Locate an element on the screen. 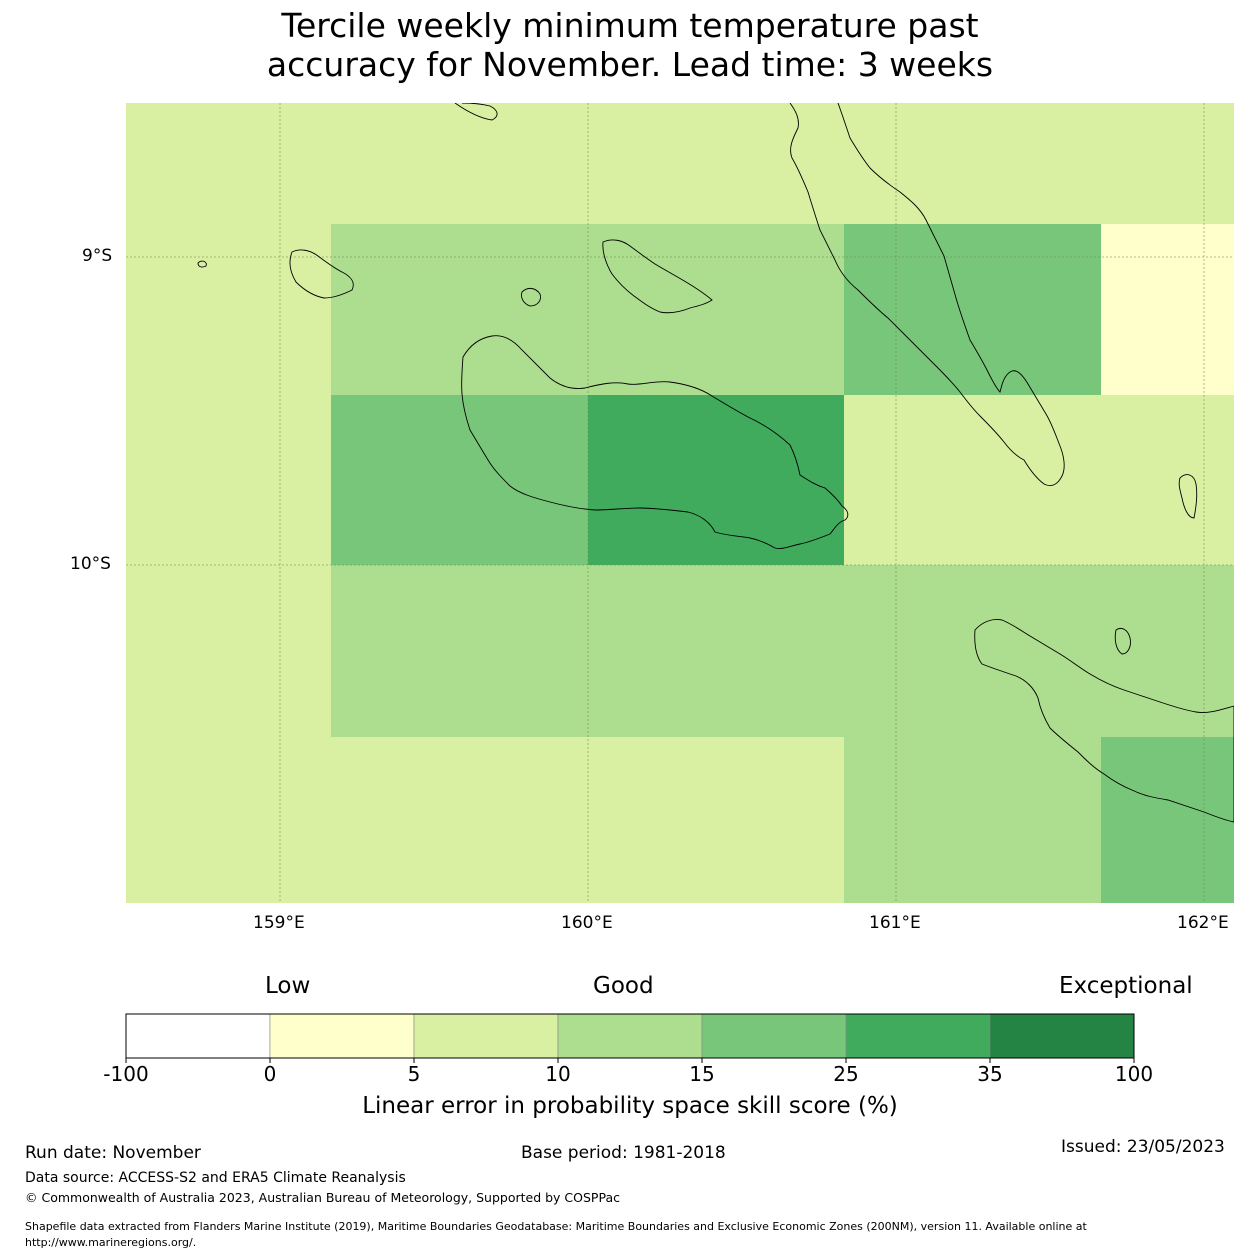  colorbar-tick: 100 is located at coordinates (1134, 1074).